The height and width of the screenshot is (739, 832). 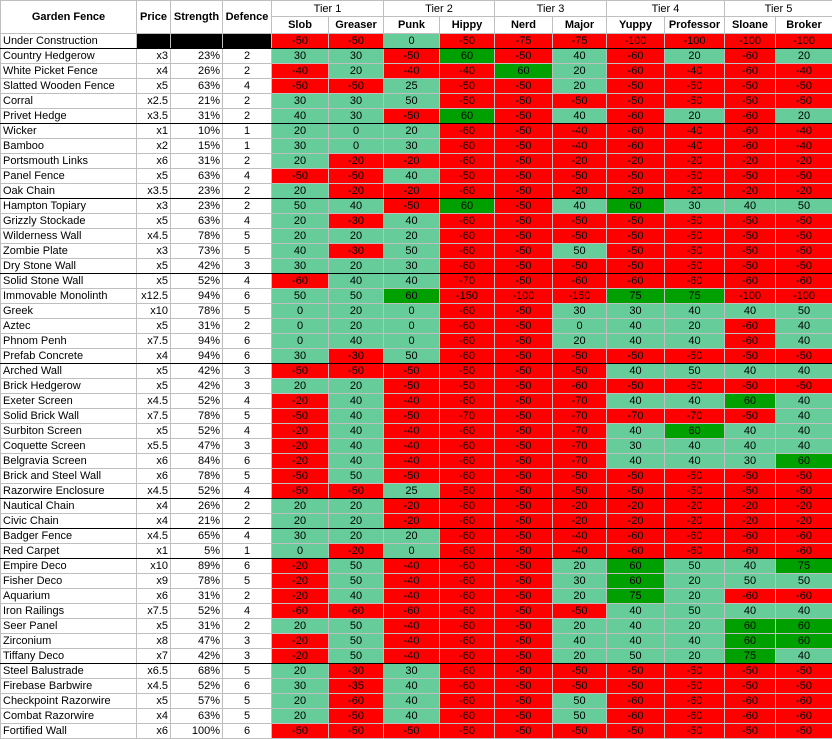 I want to click on defence-cell: 6, so click(x=247, y=296).